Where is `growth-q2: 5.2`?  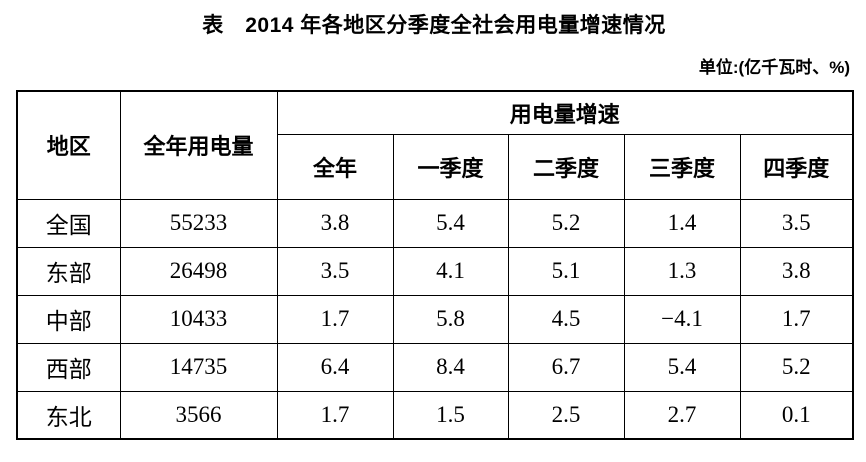 growth-q2: 5.2 is located at coordinates (566, 223).